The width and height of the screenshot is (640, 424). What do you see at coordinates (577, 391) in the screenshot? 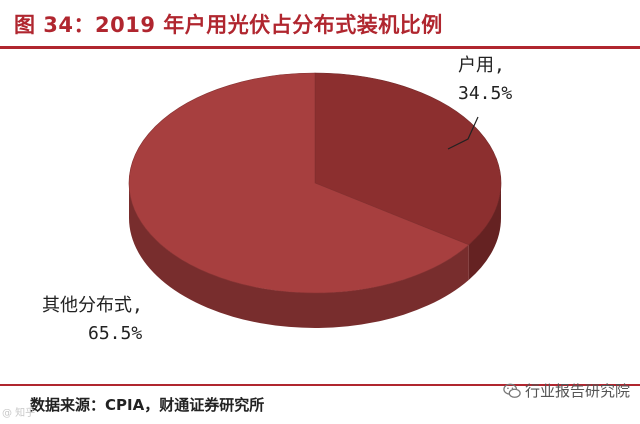
I see `watermark-text: 行业报告研究院` at bounding box center [577, 391].